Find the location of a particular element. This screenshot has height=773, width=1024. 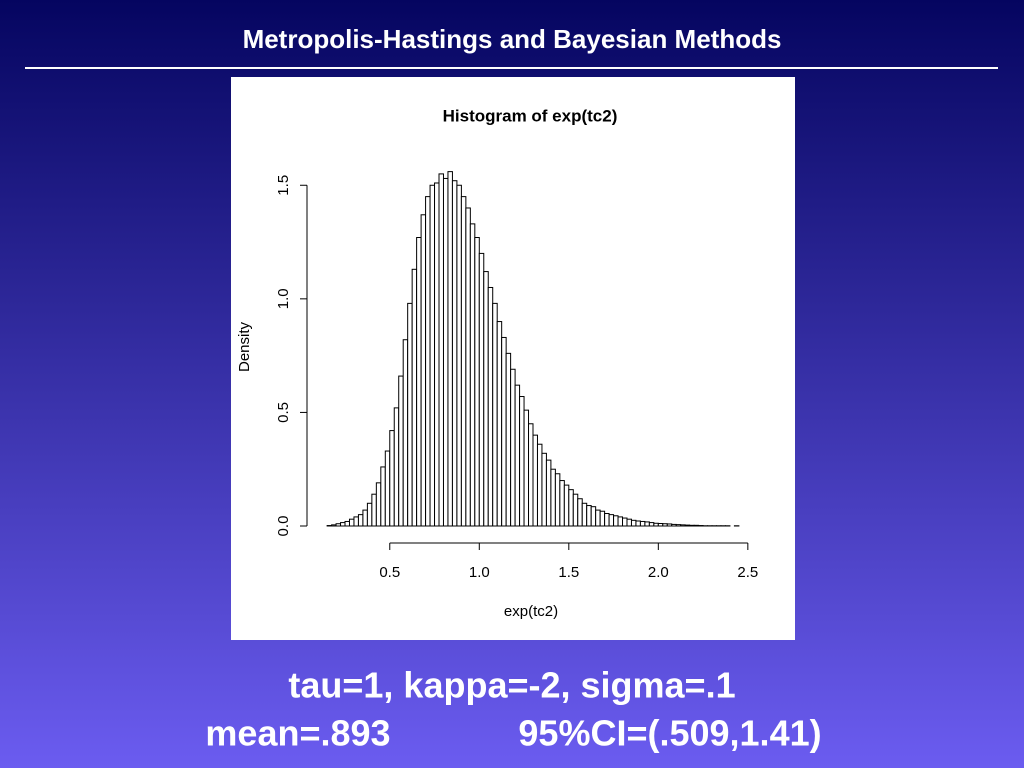

x-tick-label: 2.5 is located at coordinates (747, 572).